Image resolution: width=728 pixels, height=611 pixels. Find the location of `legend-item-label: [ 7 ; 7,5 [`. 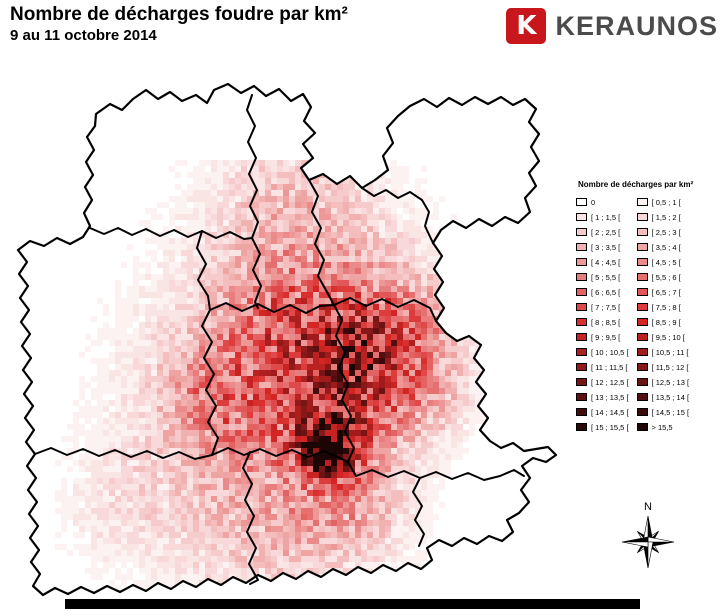

legend-item-label: [ 7 ; 7,5 [ is located at coordinates (606, 307).